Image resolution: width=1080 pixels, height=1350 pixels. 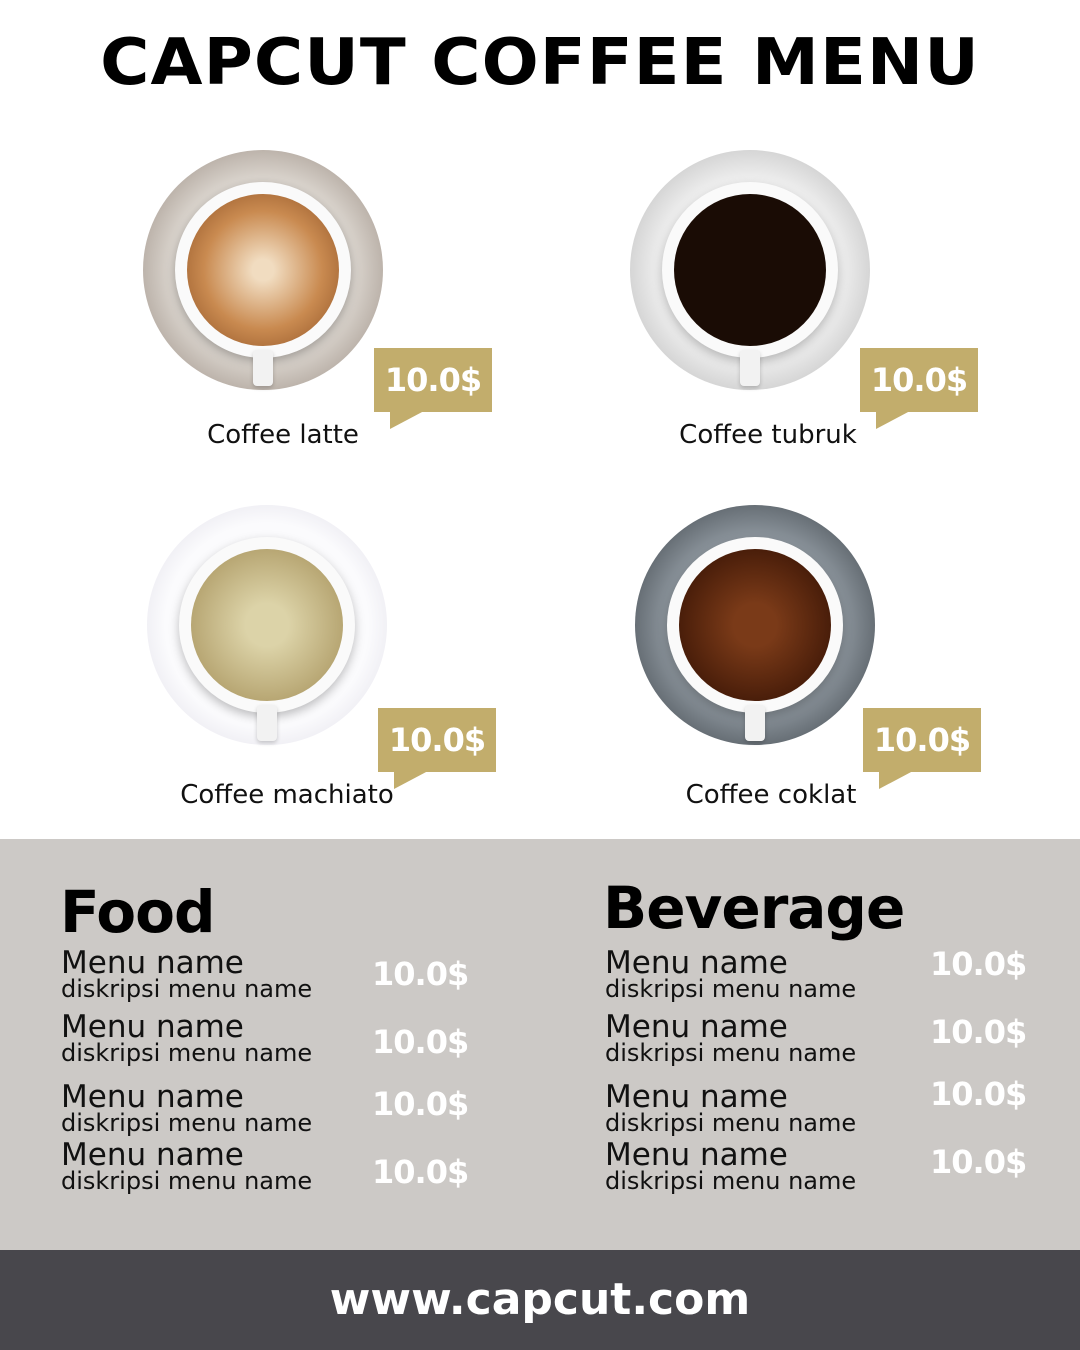 What do you see at coordinates (263, 270) in the screenshot?
I see `coffee-latte-image` at bounding box center [263, 270].